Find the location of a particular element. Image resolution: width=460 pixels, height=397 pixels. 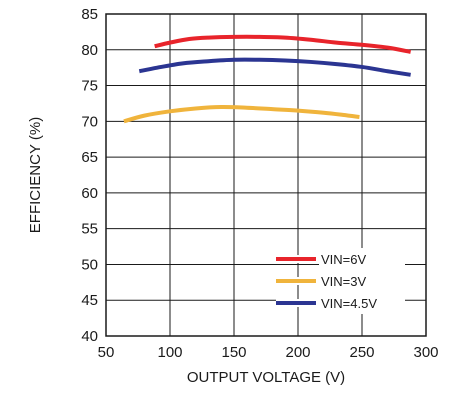

legend-background is located at coordinates (362, 281).